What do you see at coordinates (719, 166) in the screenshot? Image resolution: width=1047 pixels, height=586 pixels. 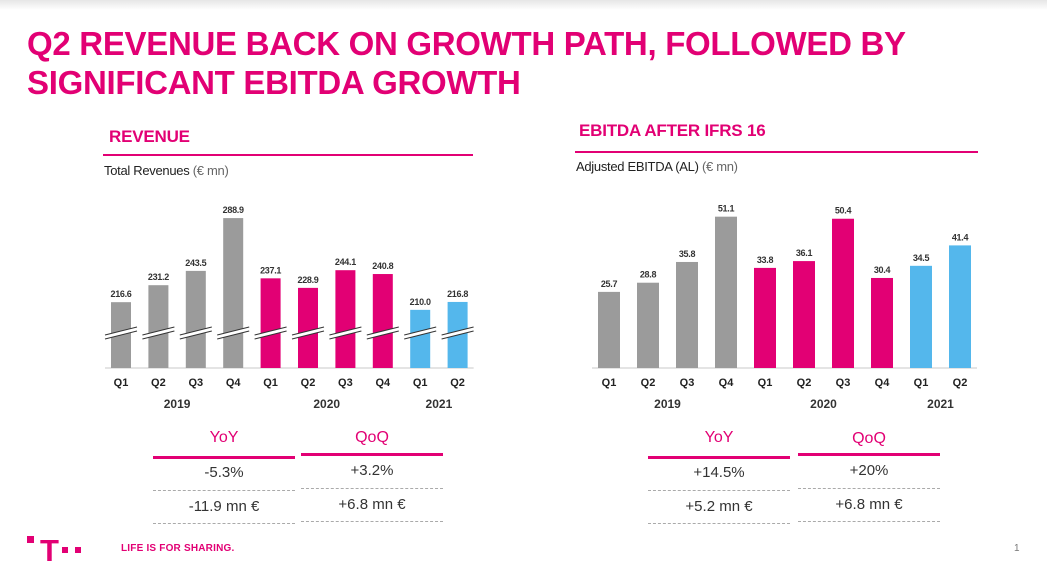 I see `ebitda-unit: (€ mn)` at bounding box center [719, 166].